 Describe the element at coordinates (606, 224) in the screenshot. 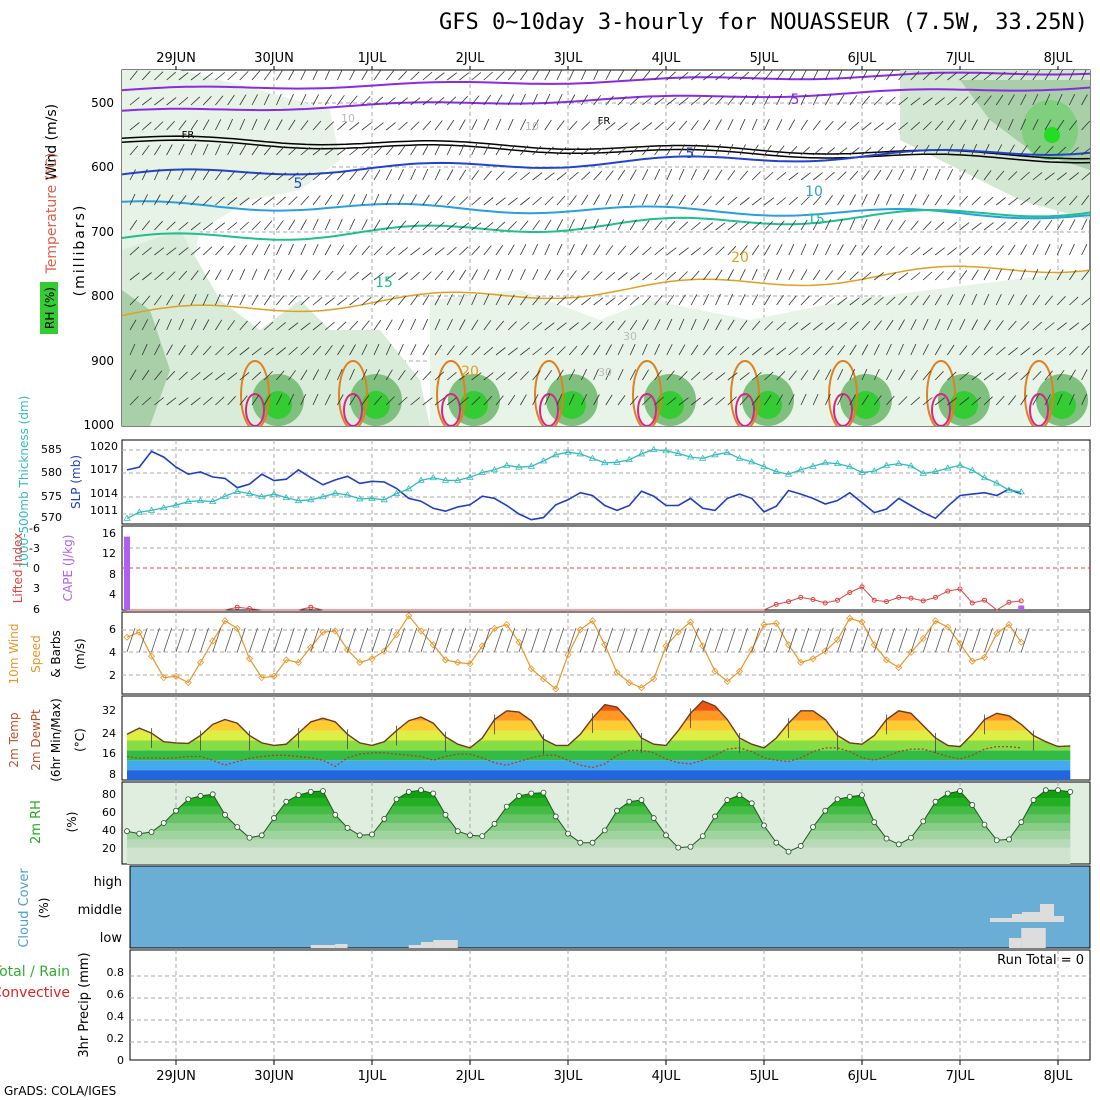

I see `isotherm-line` at that location.